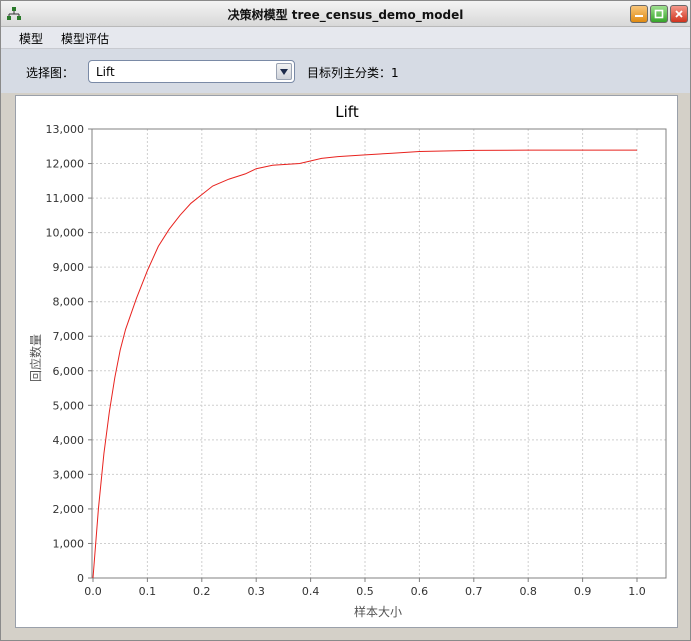  What do you see at coordinates (637, 591) in the screenshot?
I see `x-tick-label: 1.0` at bounding box center [637, 591].